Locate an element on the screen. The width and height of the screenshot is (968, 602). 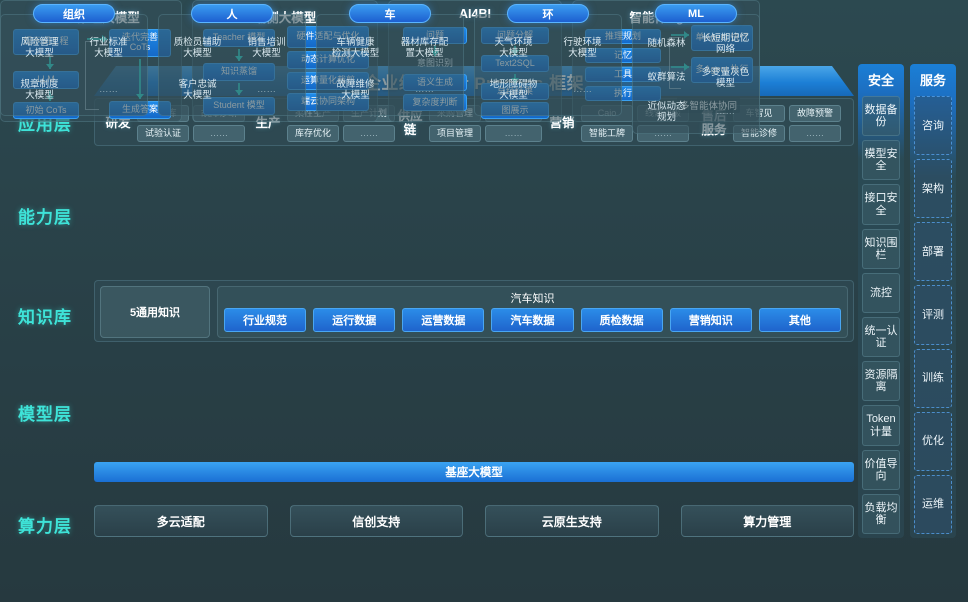
rail-item: 训练 is located at coordinates (933, 378).